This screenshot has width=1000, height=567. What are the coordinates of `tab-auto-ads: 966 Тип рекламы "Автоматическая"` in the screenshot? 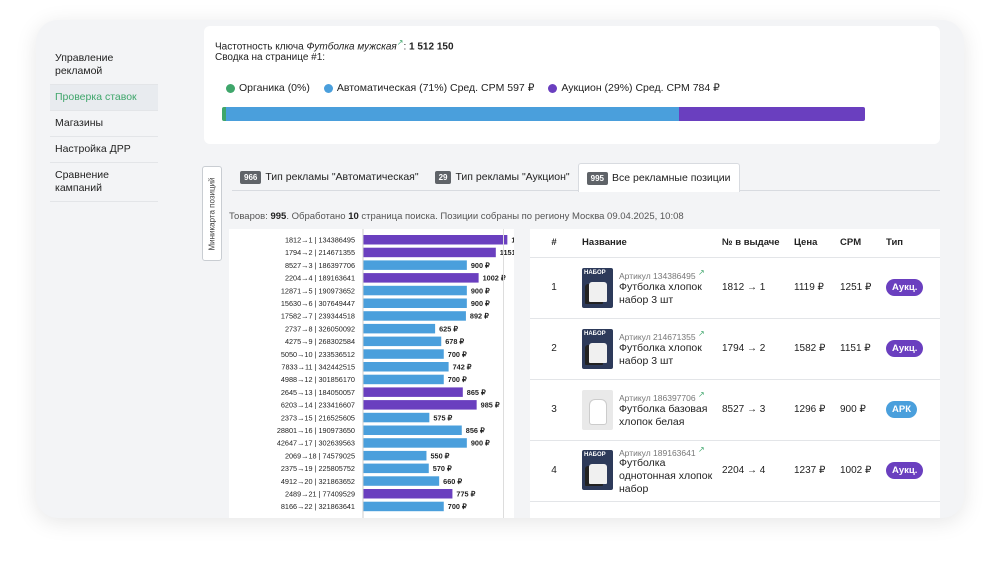 It's located at (329, 177).